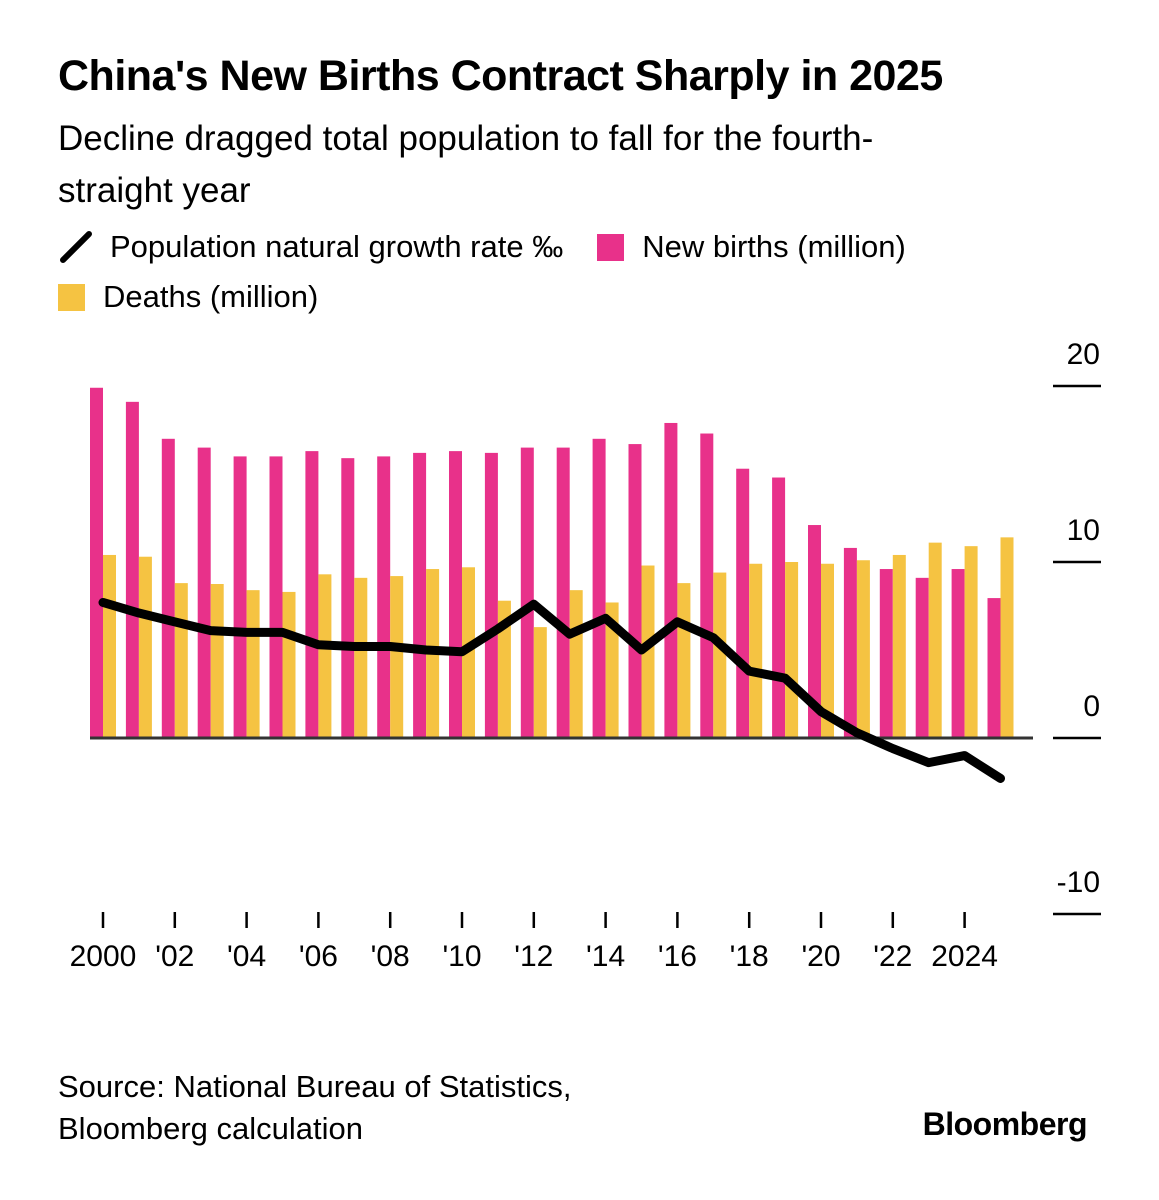  I want to click on x-tick-label: '10, so click(461, 956).